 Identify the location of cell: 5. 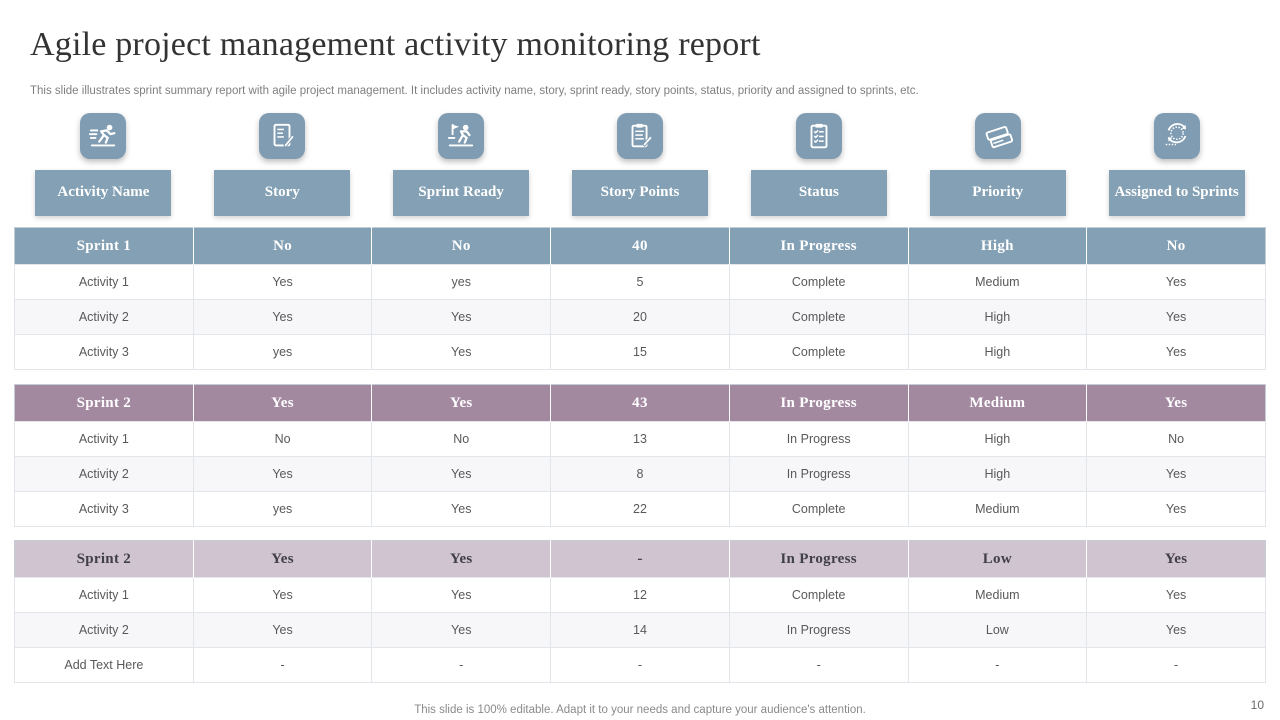
(640, 282).